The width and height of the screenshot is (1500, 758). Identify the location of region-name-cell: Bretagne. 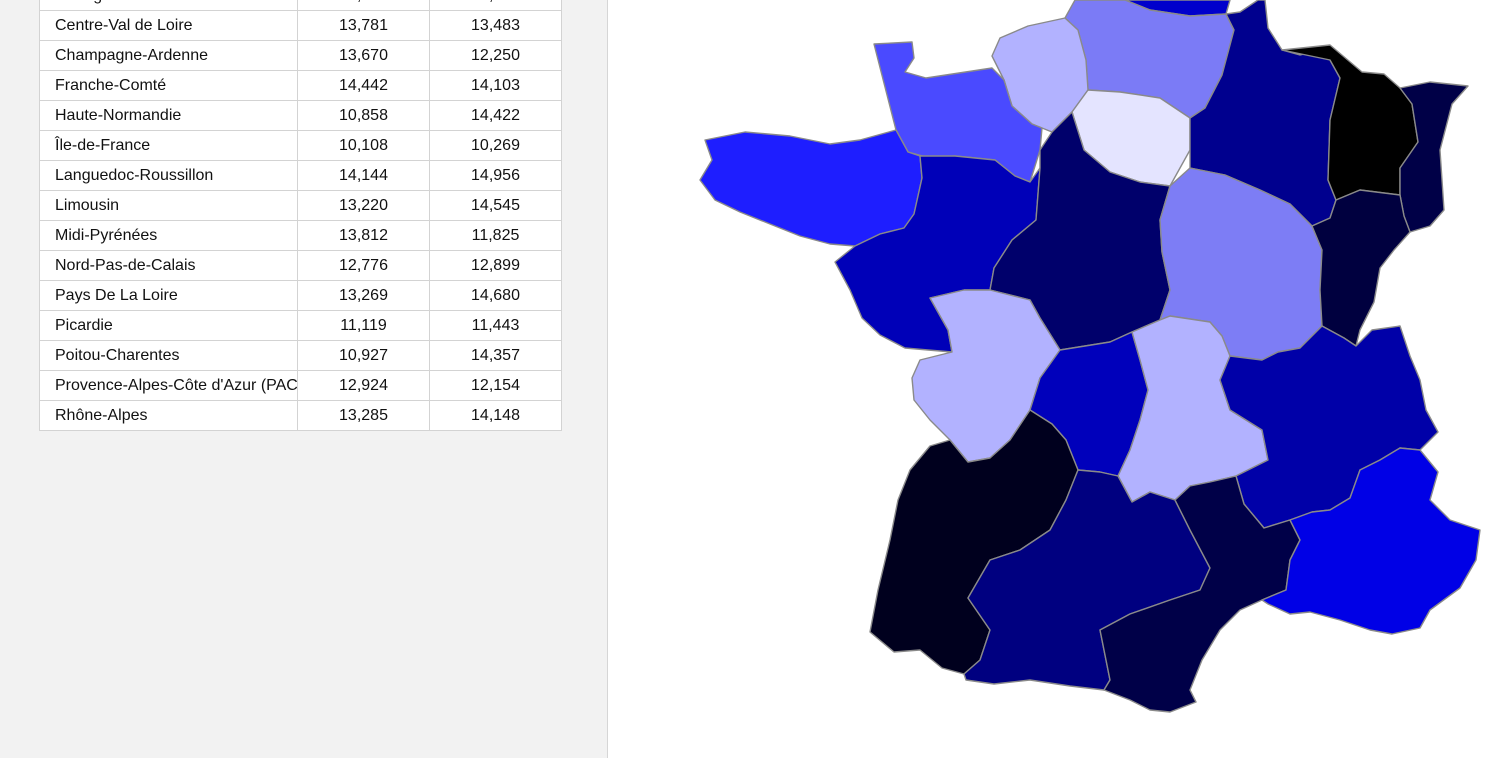
(168, 5).